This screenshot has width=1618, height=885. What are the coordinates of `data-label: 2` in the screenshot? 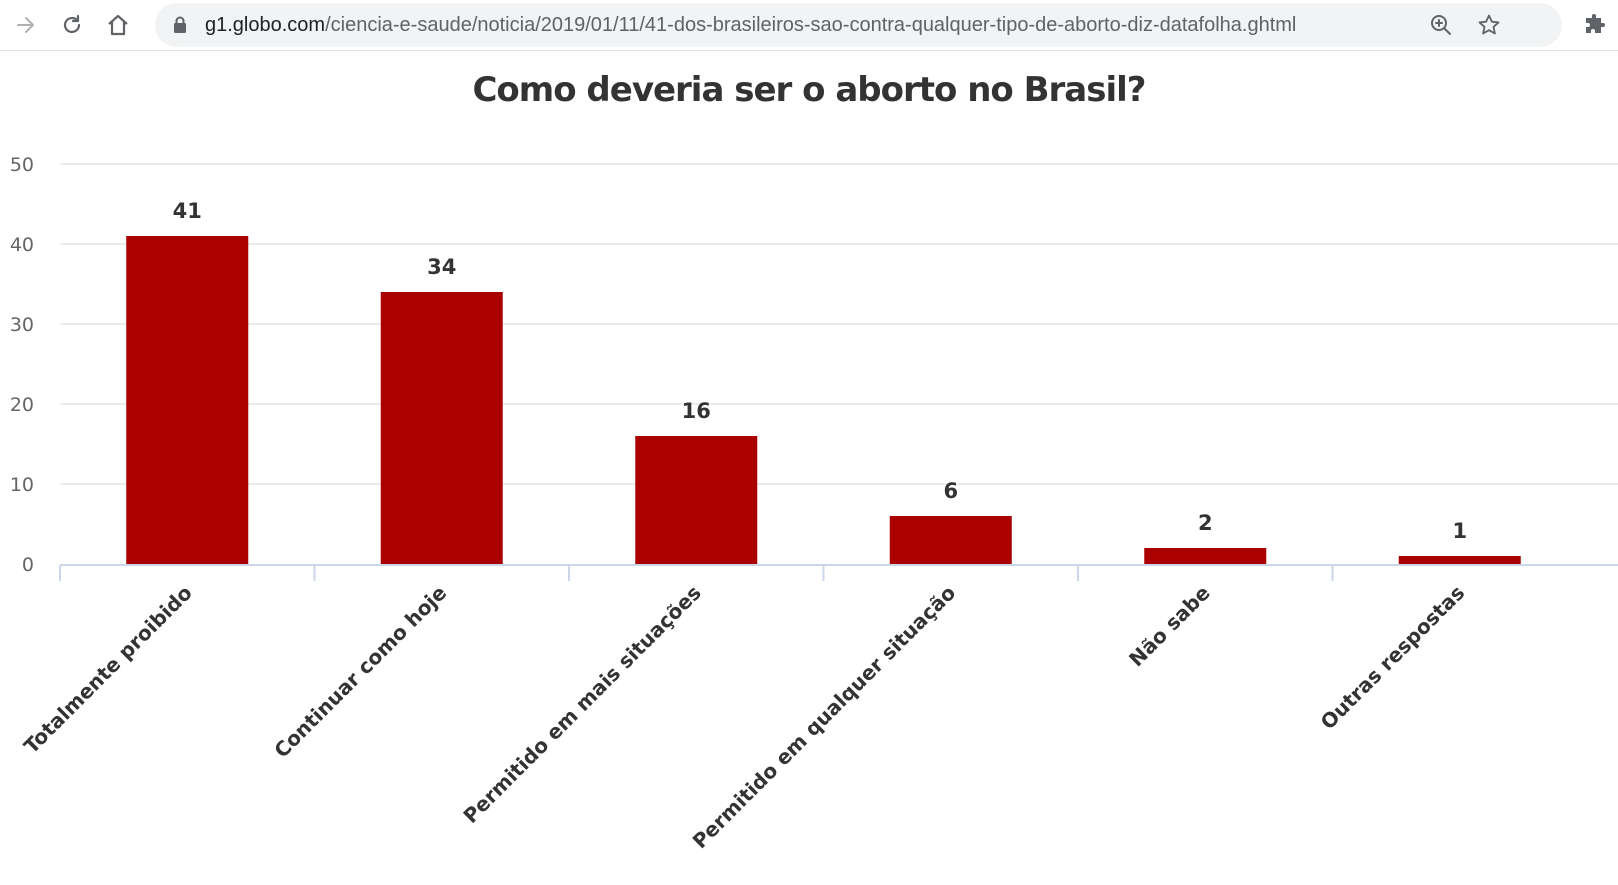 It's located at (1205, 523).